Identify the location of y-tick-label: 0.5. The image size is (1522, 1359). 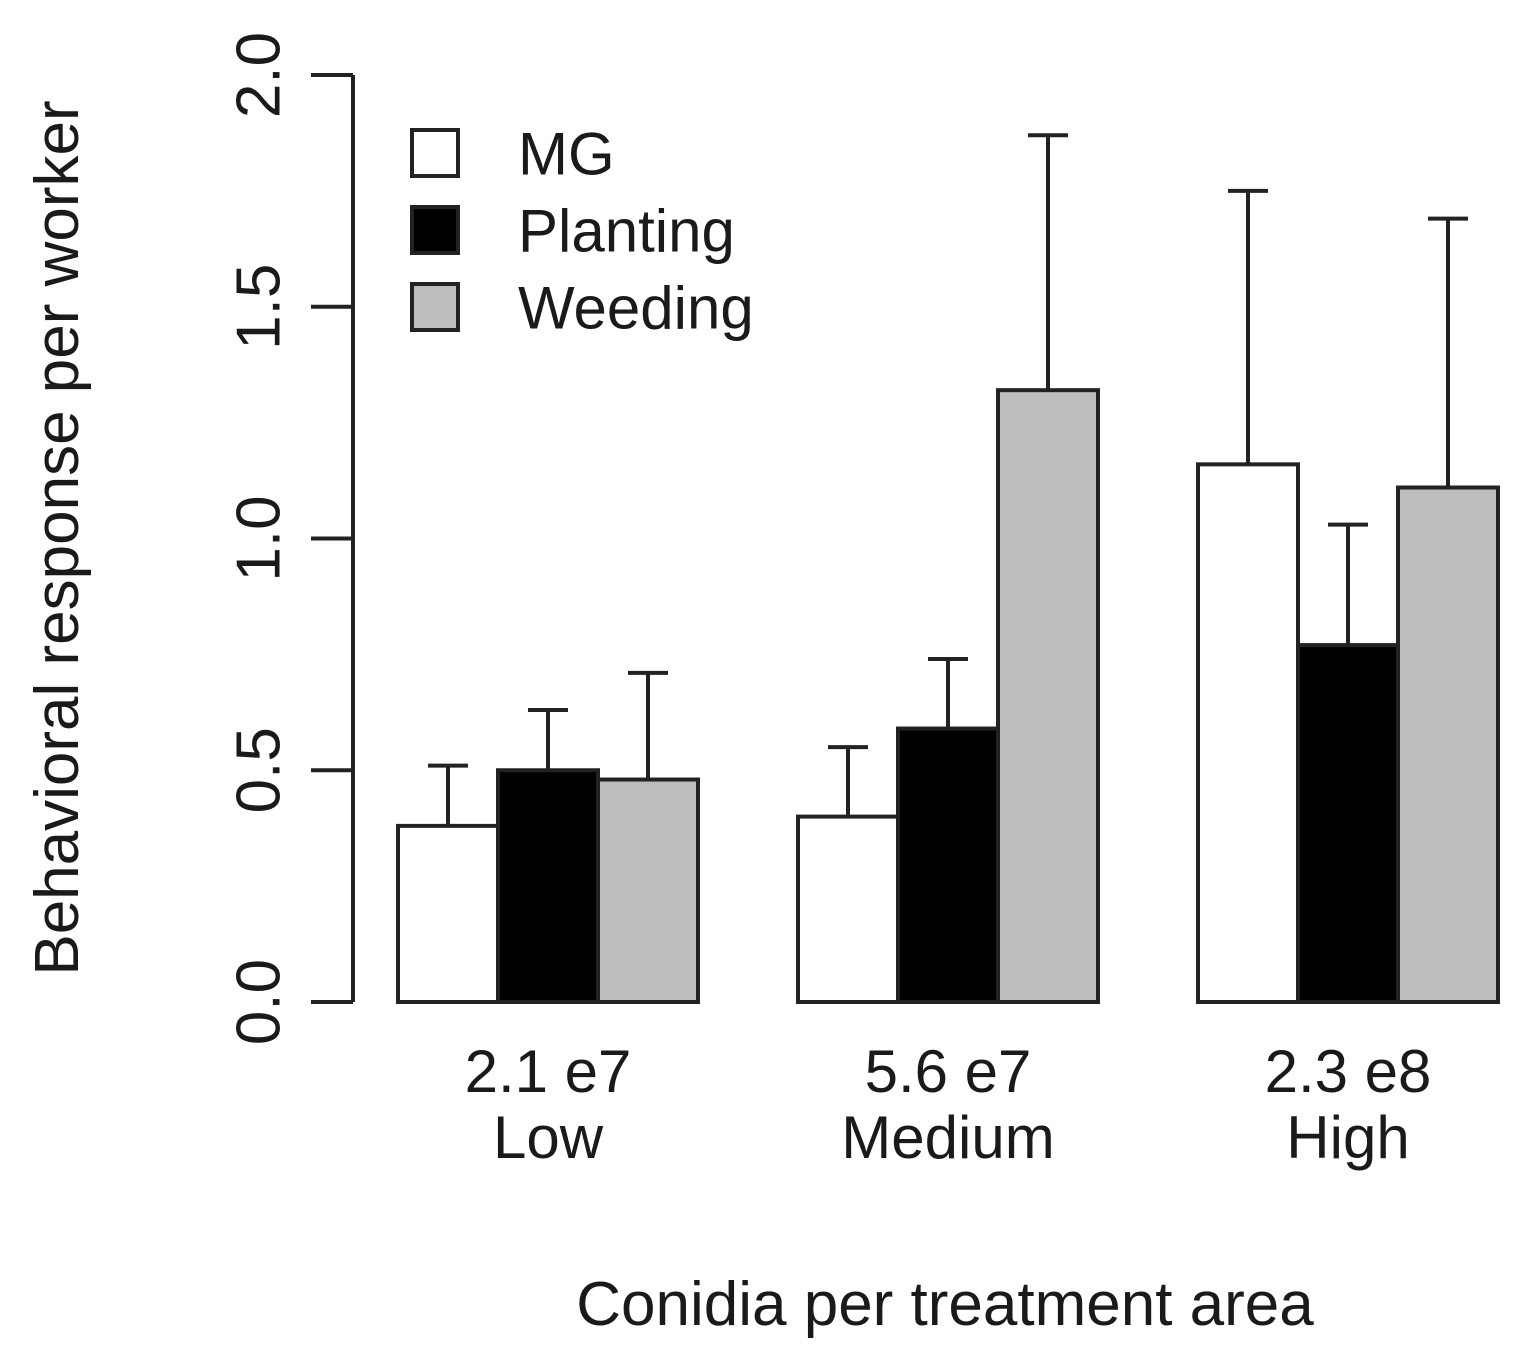
(259, 770).